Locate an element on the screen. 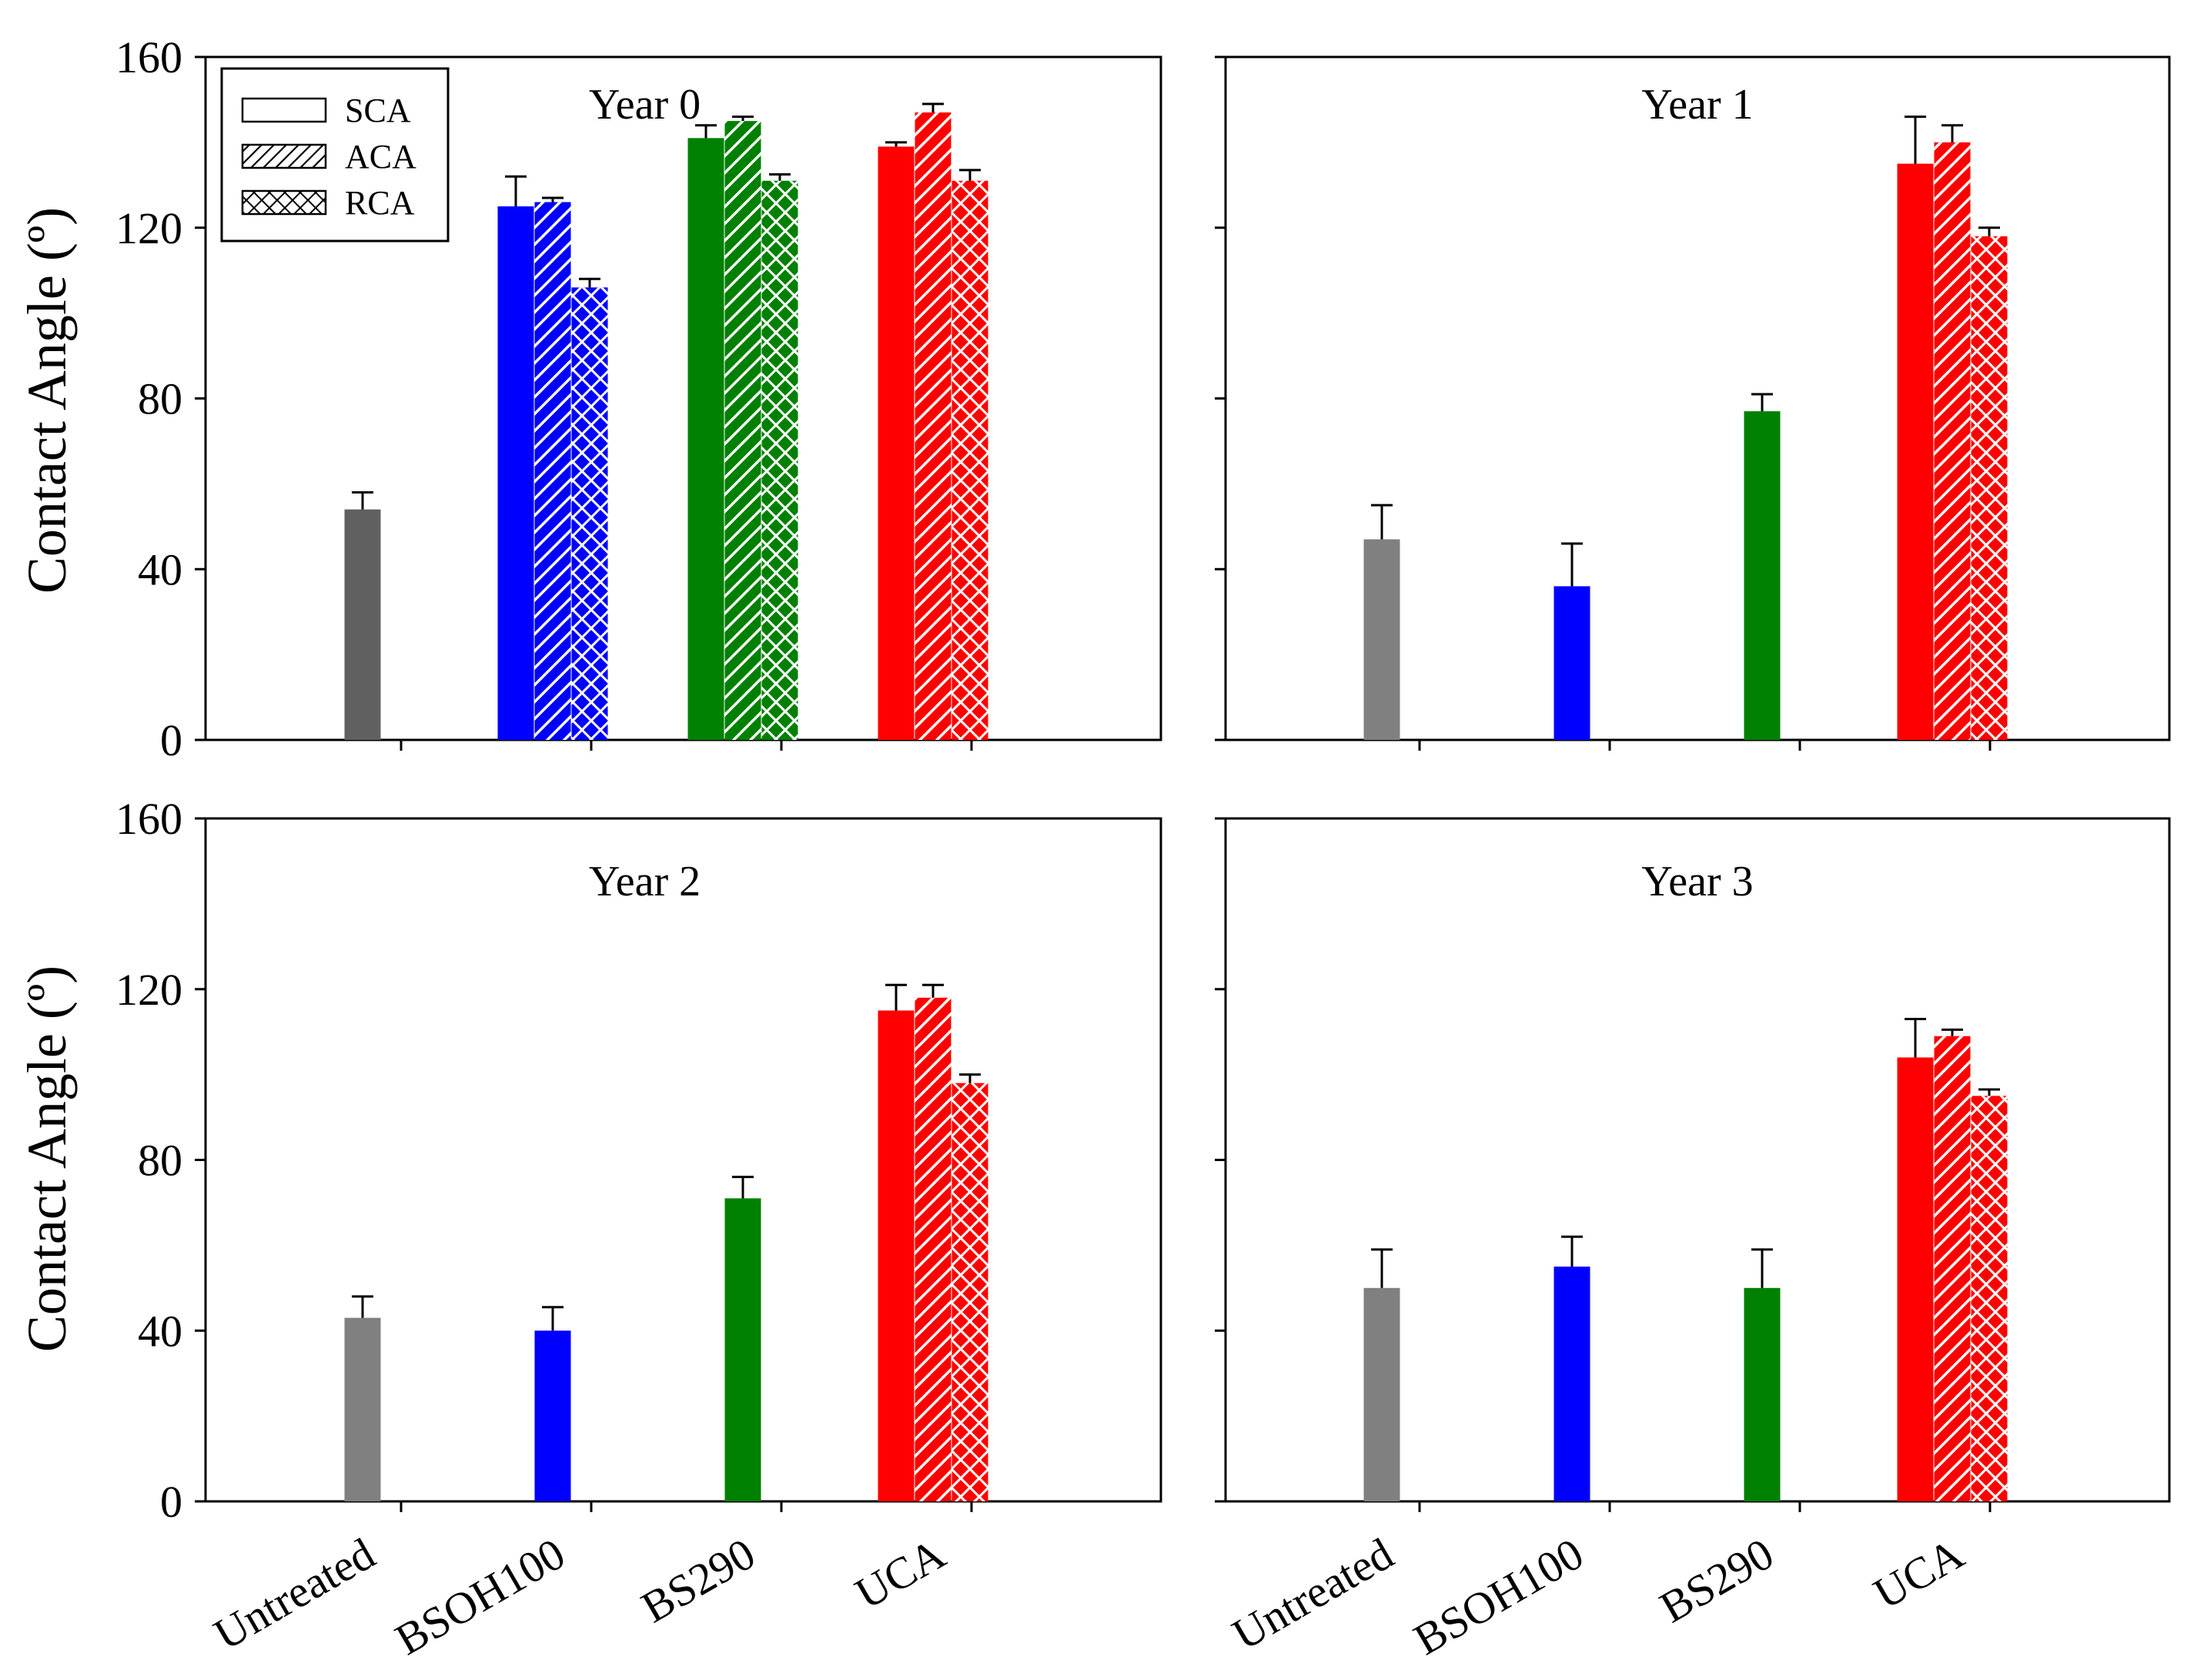  panel-title: Year 3 is located at coordinates (1697, 881).